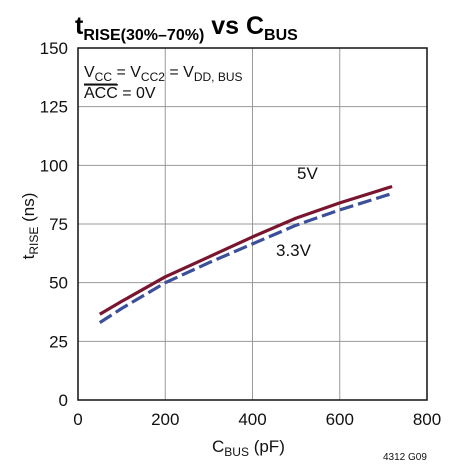 The height and width of the screenshot is (469, 459). What do you see at coordinates (153, 77) in the screenshot?
I see `cond-vcc2-sub: CC2` at bounding box center [153, 77].